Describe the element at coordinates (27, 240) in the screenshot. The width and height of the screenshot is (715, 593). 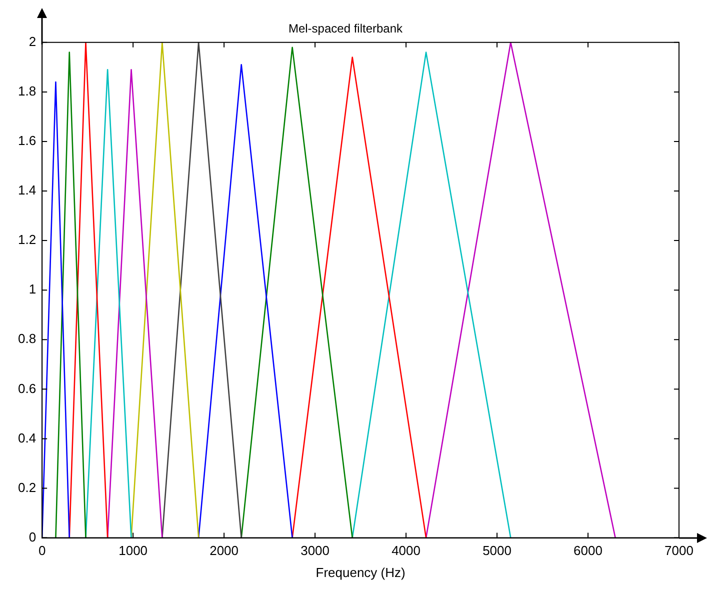
I see `y-tick-label: 1.2` at that location.